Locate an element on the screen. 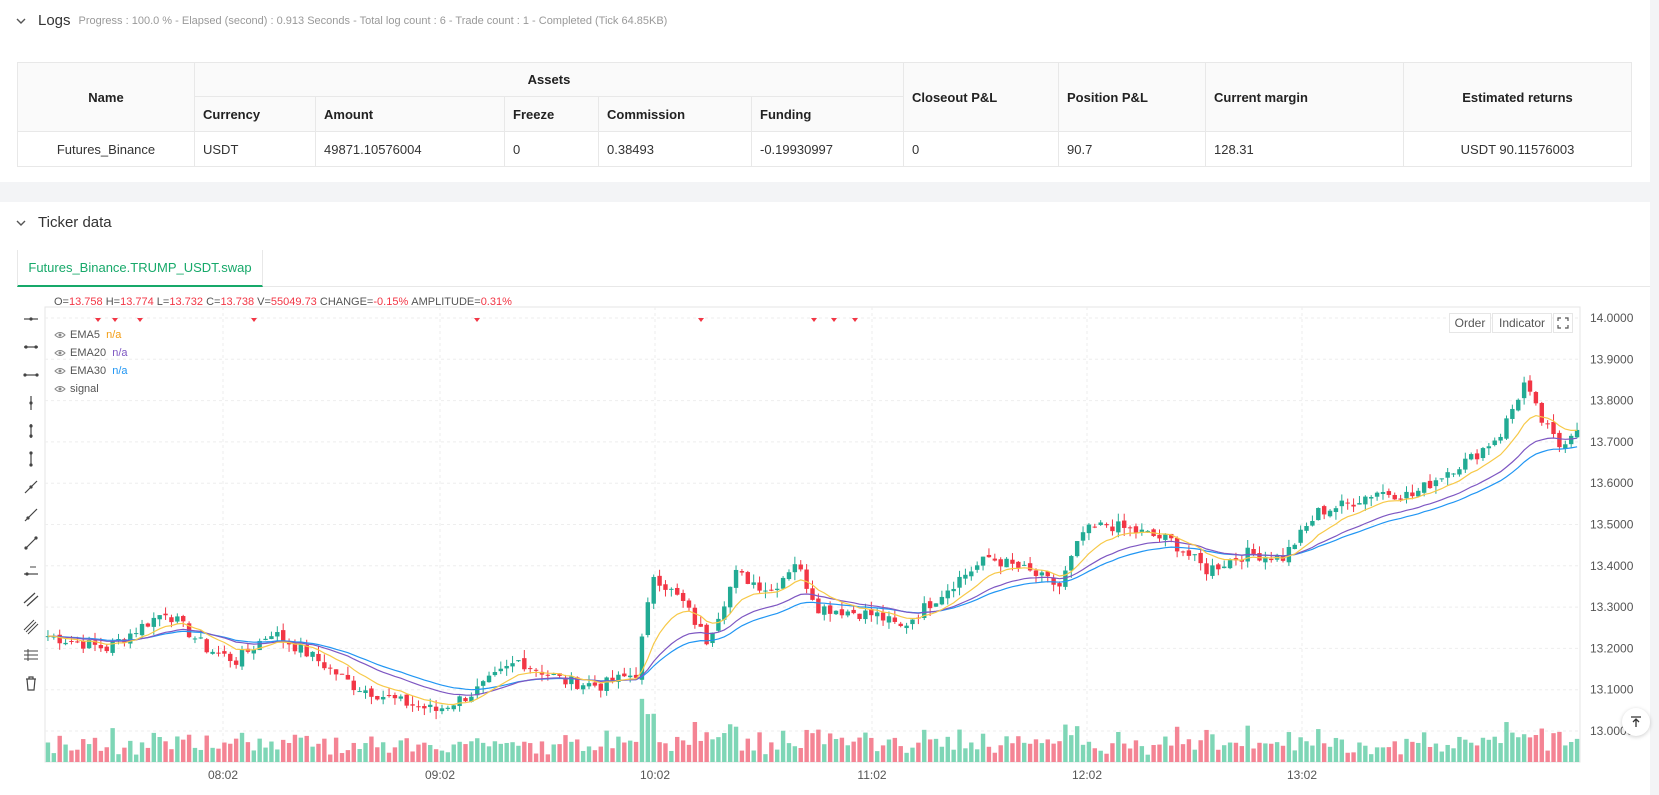 Image resolution: width=1659 pixels, height=795 pixels. vertical-ray-tool-icon is located at coordinates (31, 403).